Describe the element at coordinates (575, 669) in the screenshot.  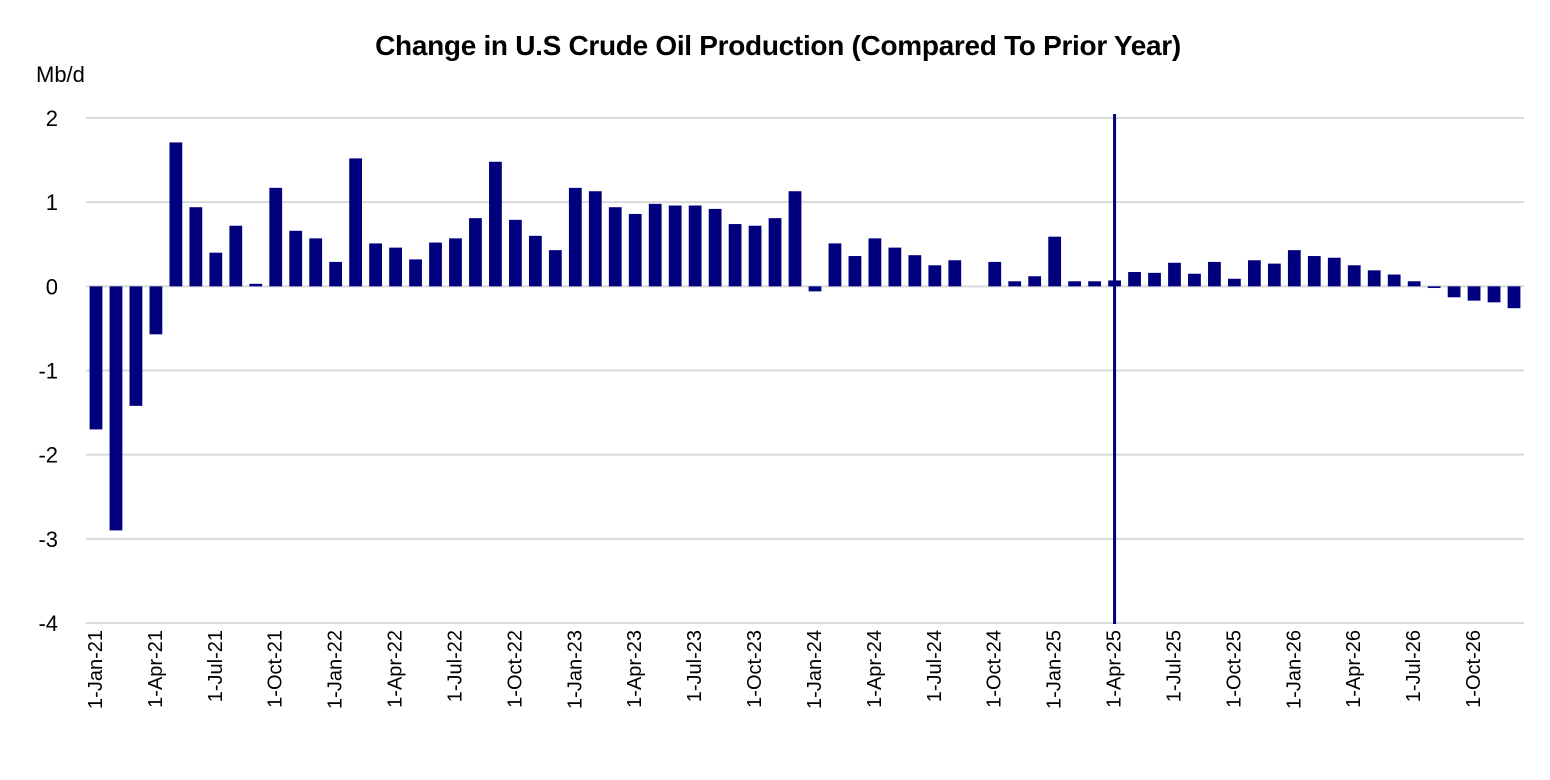
I see `x-tick-label: 1-Jan-23` at that location.